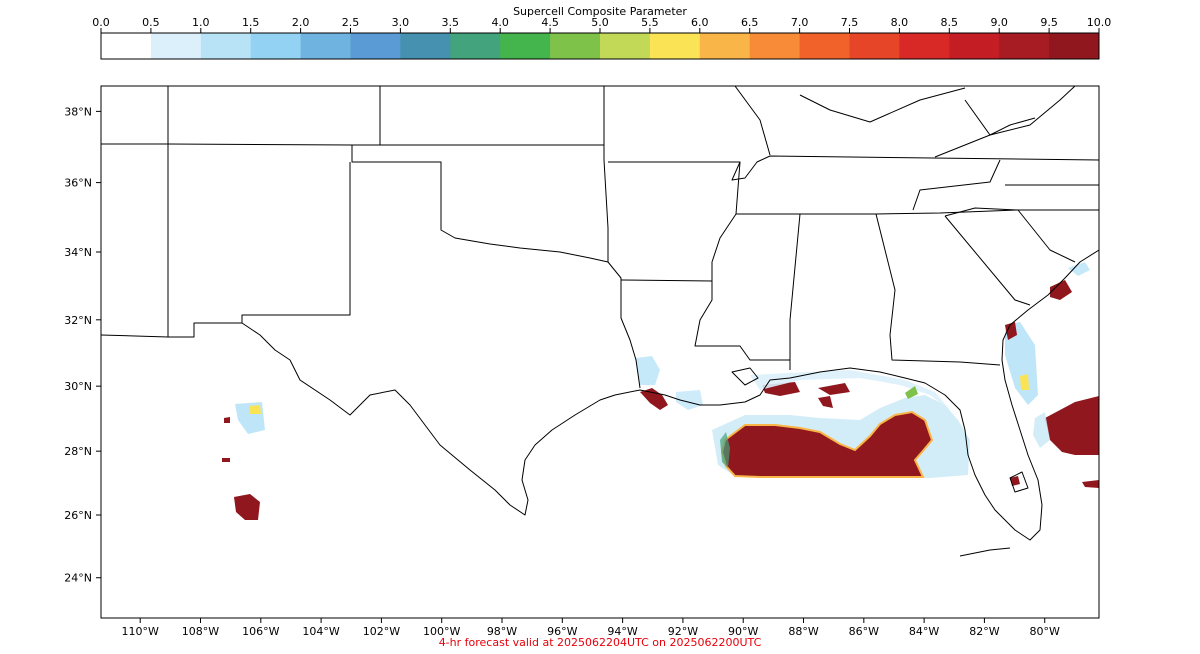 Image resolution: width=1200 pixels, height=654 pixels. I want to click on longitude-label: 82°W, so click(984, 631).